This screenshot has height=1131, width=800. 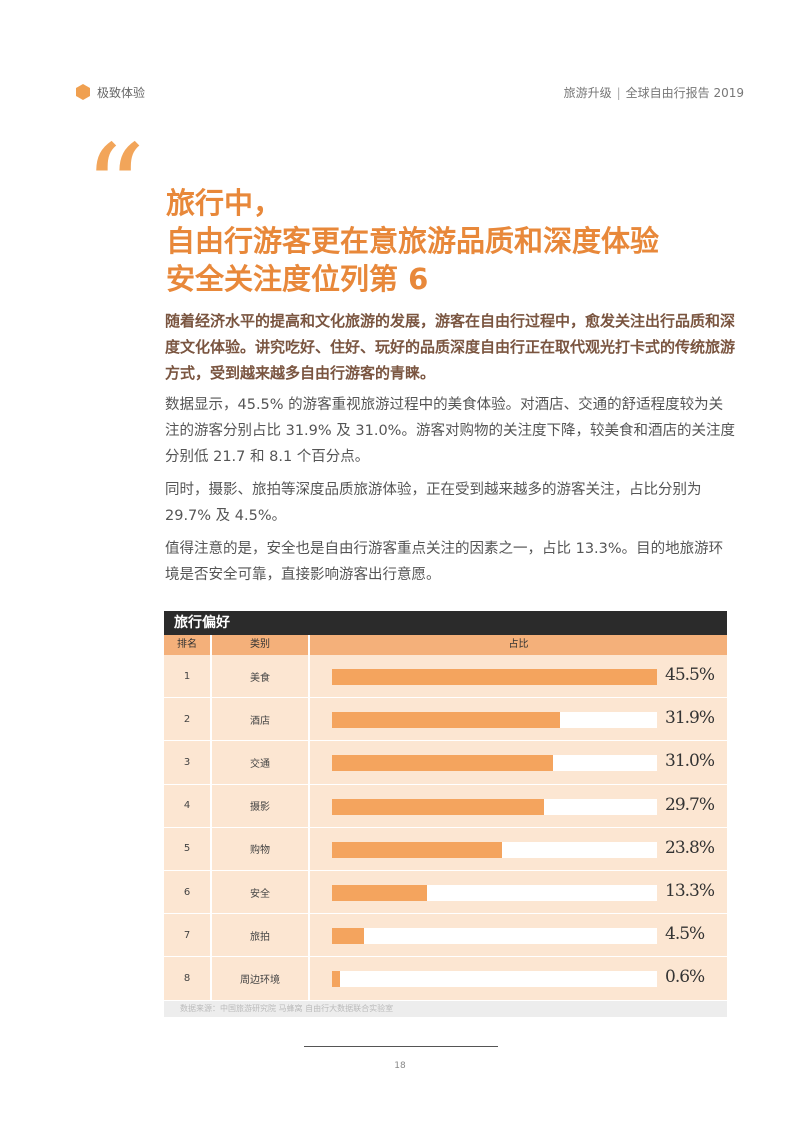 I want to click on bar-cell: 23.8%, so click(x=518, y=849).